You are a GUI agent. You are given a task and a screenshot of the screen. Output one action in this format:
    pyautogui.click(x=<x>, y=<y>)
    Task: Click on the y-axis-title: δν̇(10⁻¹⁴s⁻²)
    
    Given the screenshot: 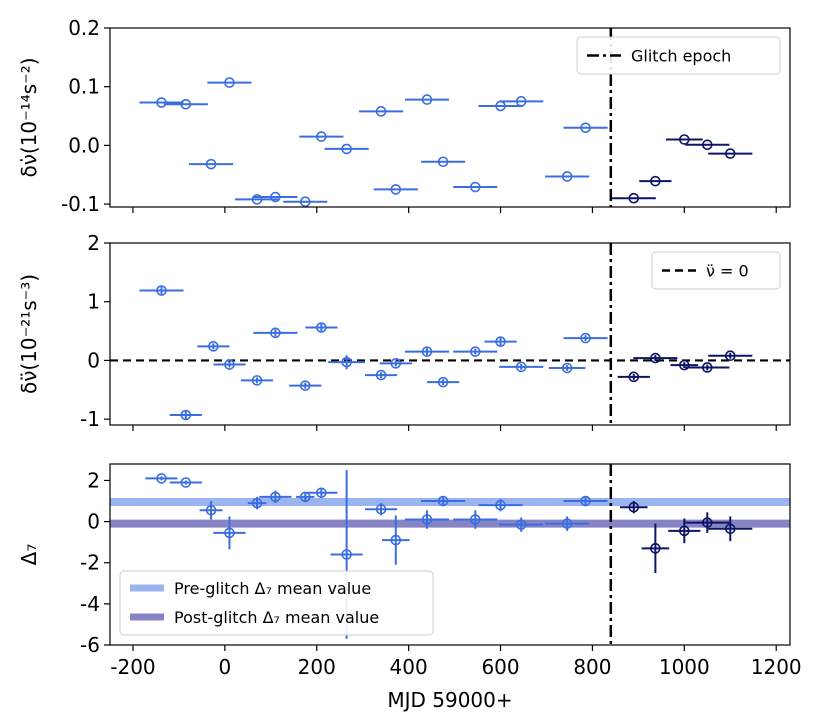 What is the action you would take?
    pyautogui.click(x=29, y=117)
    